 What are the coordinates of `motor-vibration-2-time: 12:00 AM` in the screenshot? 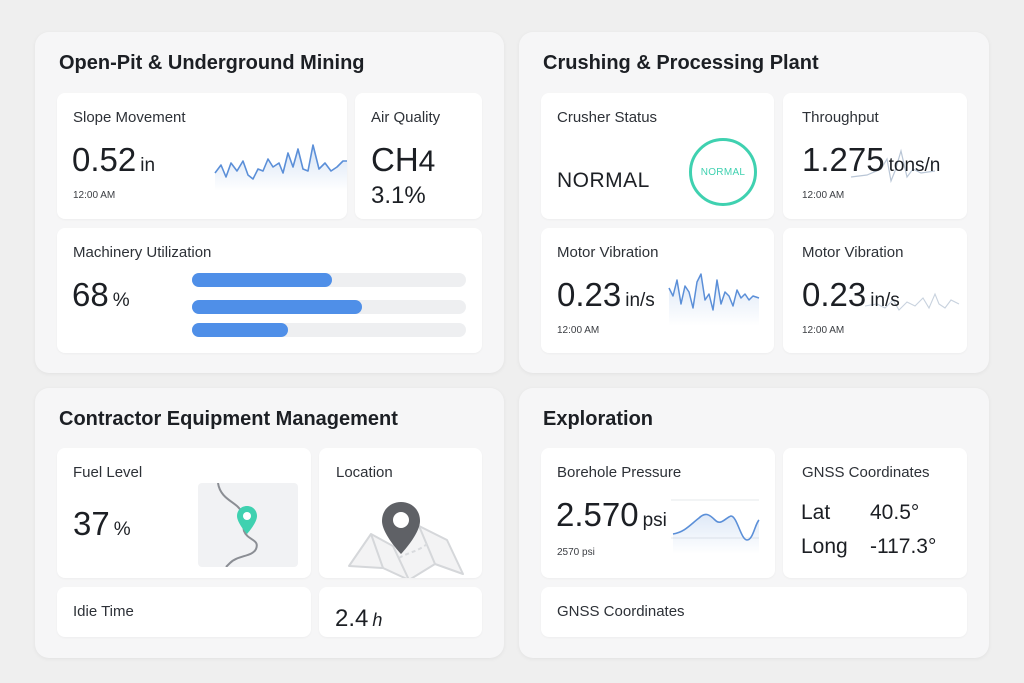 It's located at (823, 330).